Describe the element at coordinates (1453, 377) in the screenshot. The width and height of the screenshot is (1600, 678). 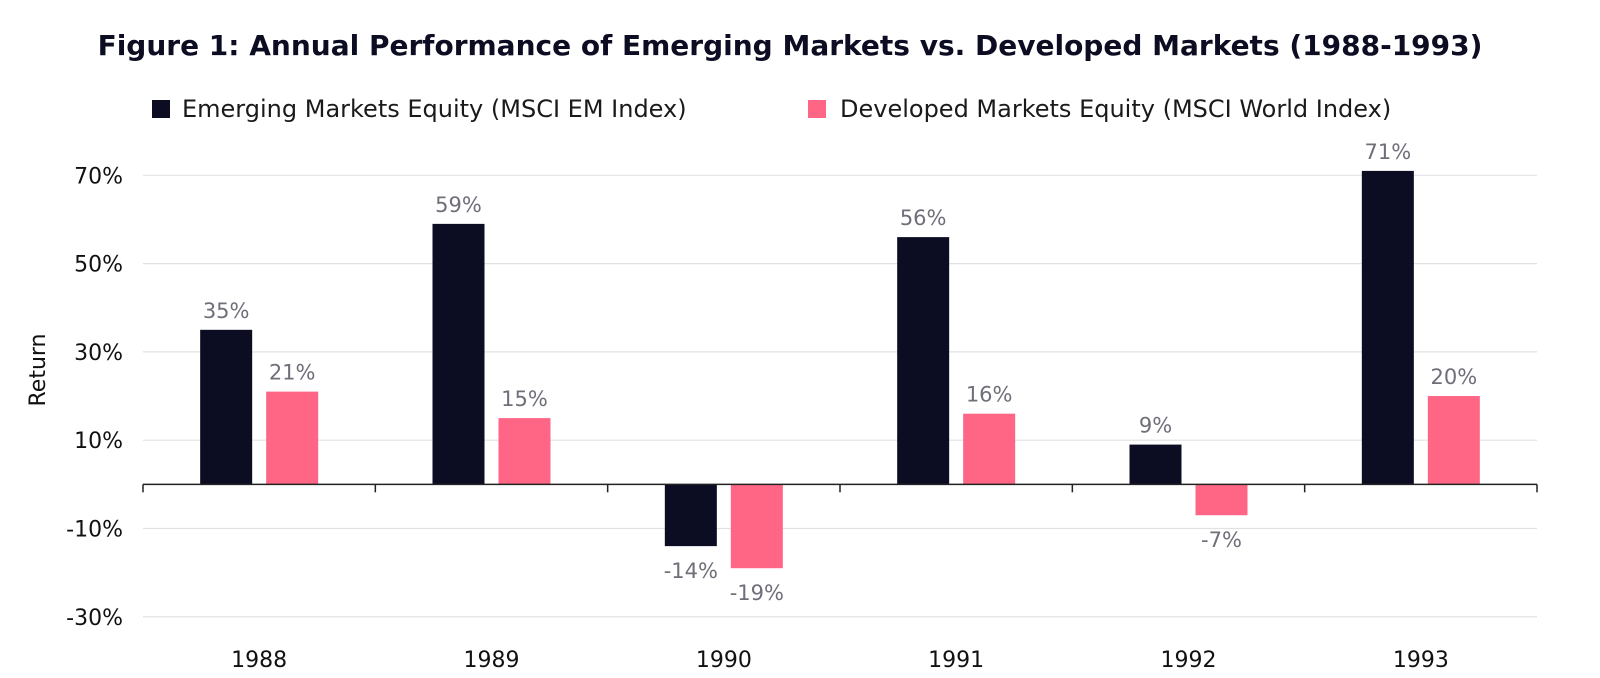
I see `data-label: 20%` at that location.